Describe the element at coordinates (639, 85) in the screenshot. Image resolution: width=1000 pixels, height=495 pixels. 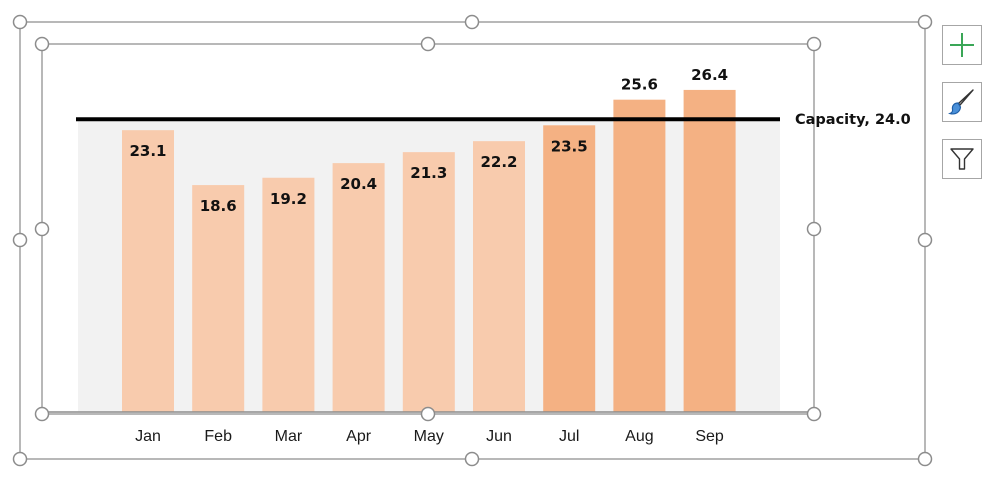
I see `data-label-aug: 25.6` at that location.